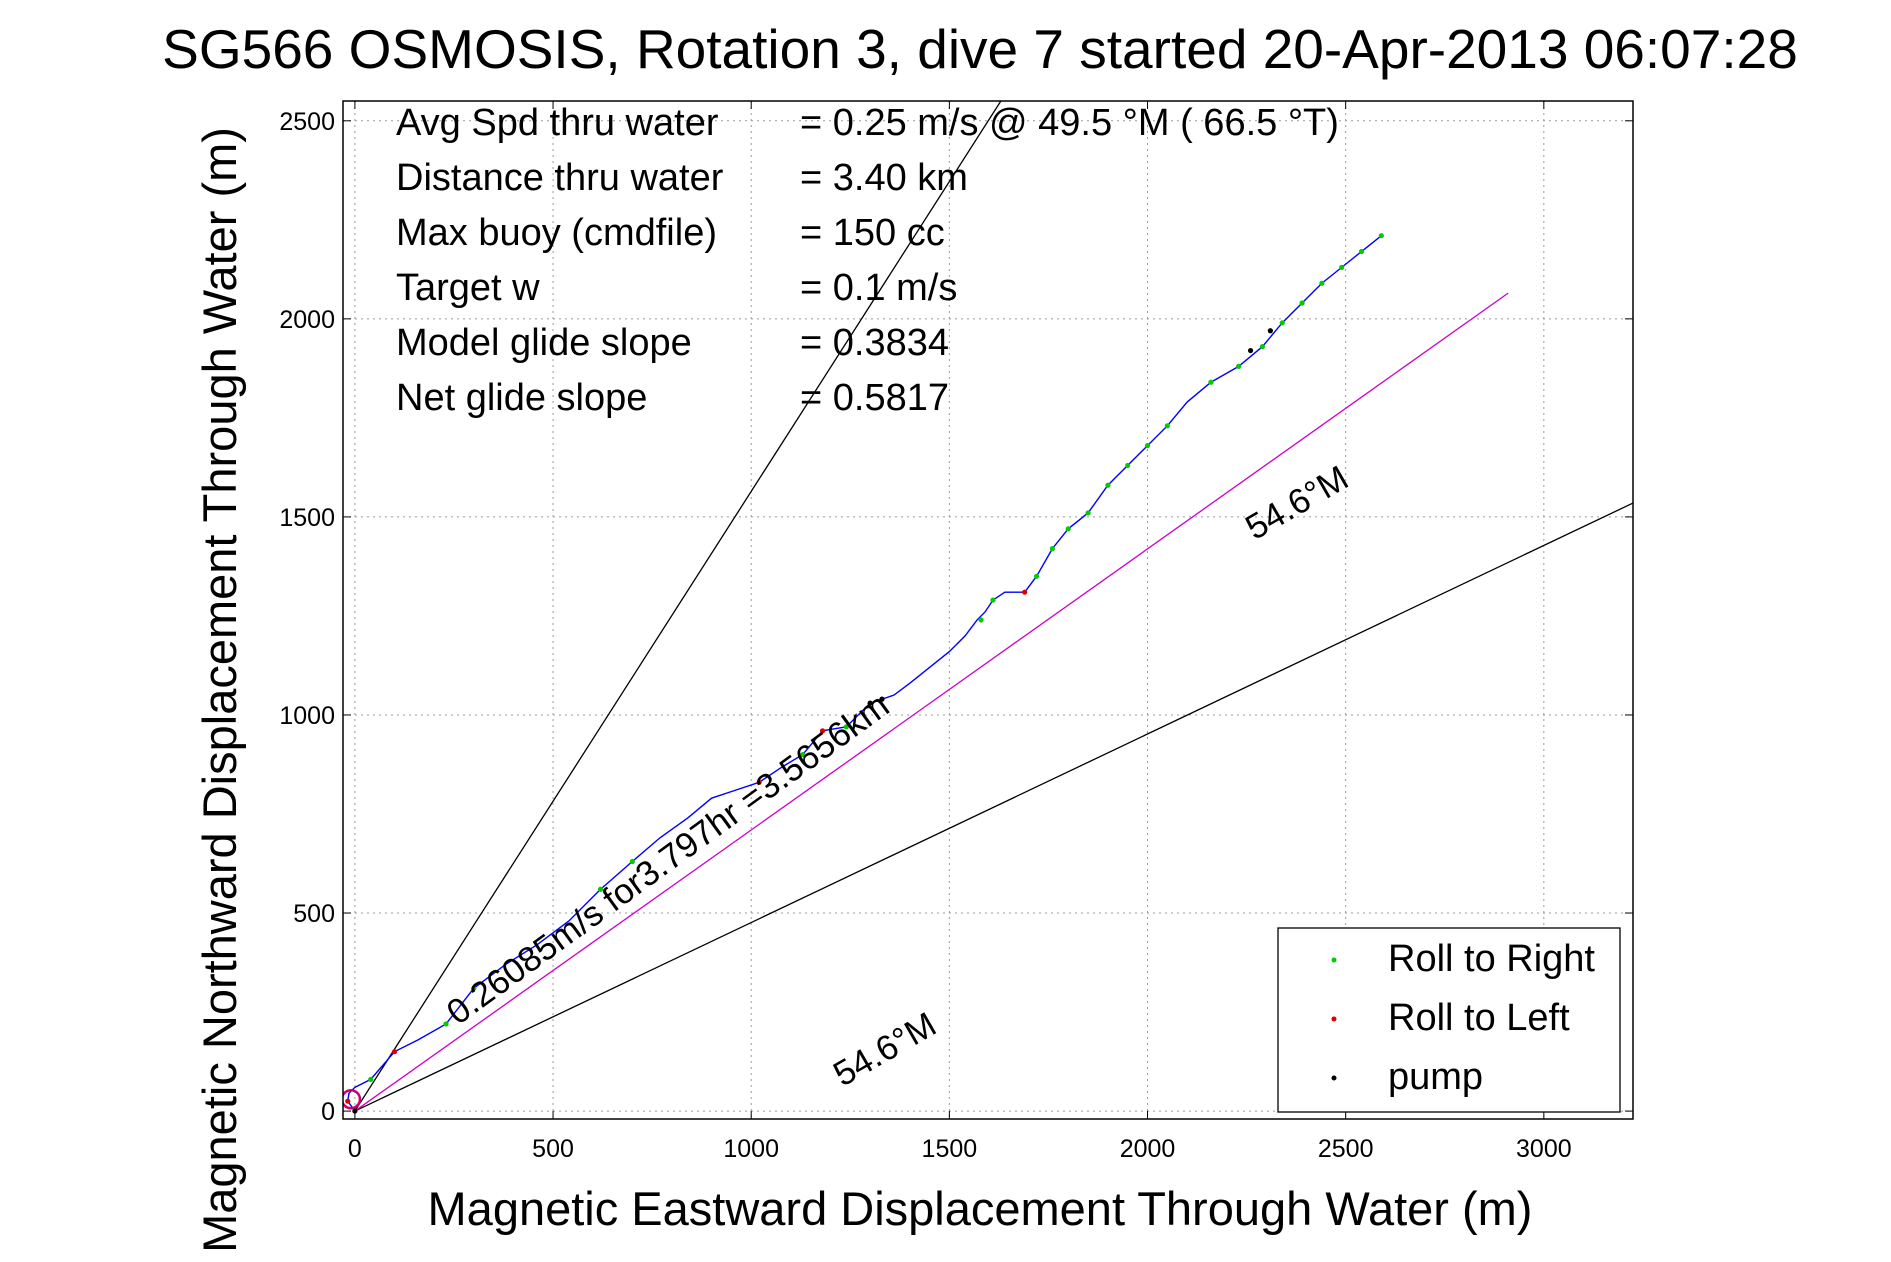  I want to click on annotation-label: 0.26085m/s for3.797hr =3.5656km, so click(668, 859).